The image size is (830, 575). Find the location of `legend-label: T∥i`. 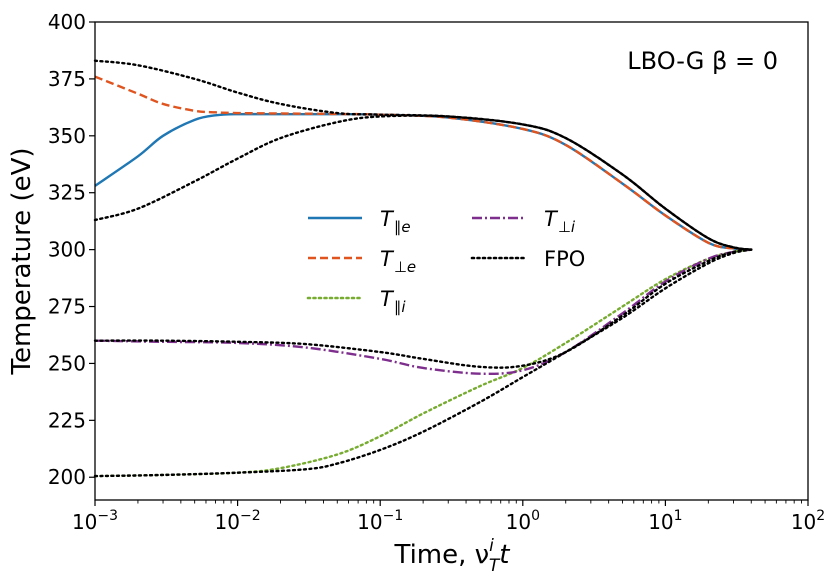

legend-label: T∥i is located at coordinates (393, 301).